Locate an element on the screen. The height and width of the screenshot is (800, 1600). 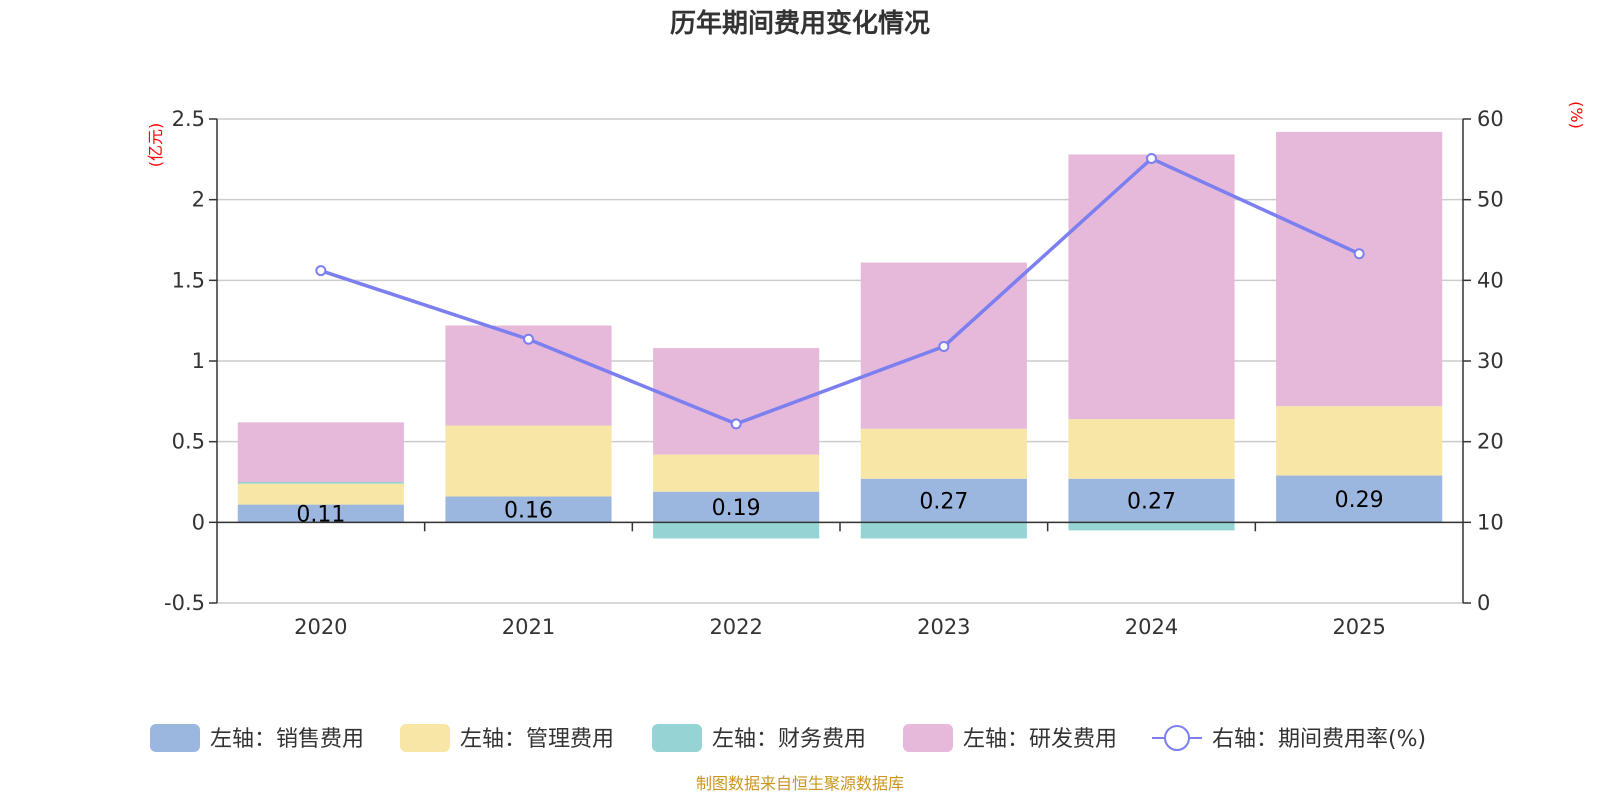
data-label: 0.29 is located at coordinates (1359, 500).